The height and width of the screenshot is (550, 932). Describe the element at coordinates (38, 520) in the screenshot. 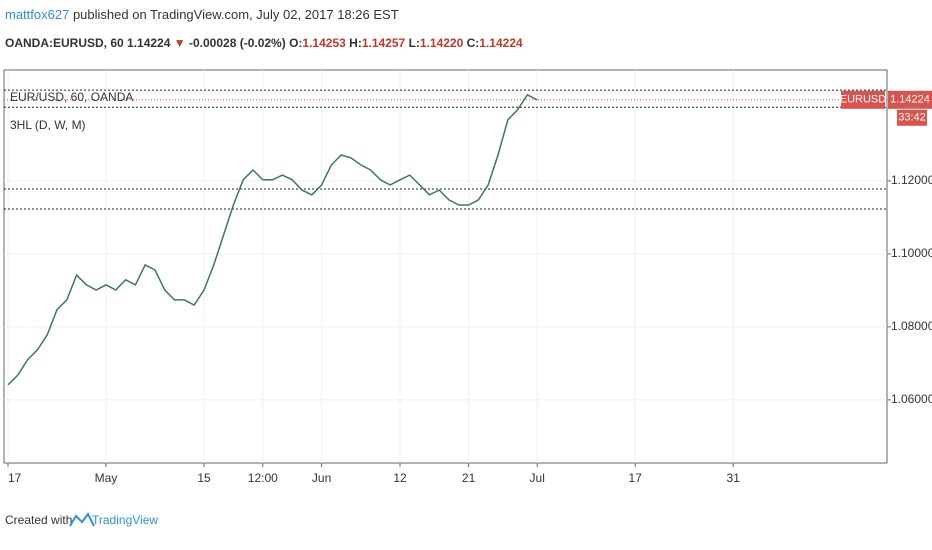

I see `footer-text: Created with` at that location.